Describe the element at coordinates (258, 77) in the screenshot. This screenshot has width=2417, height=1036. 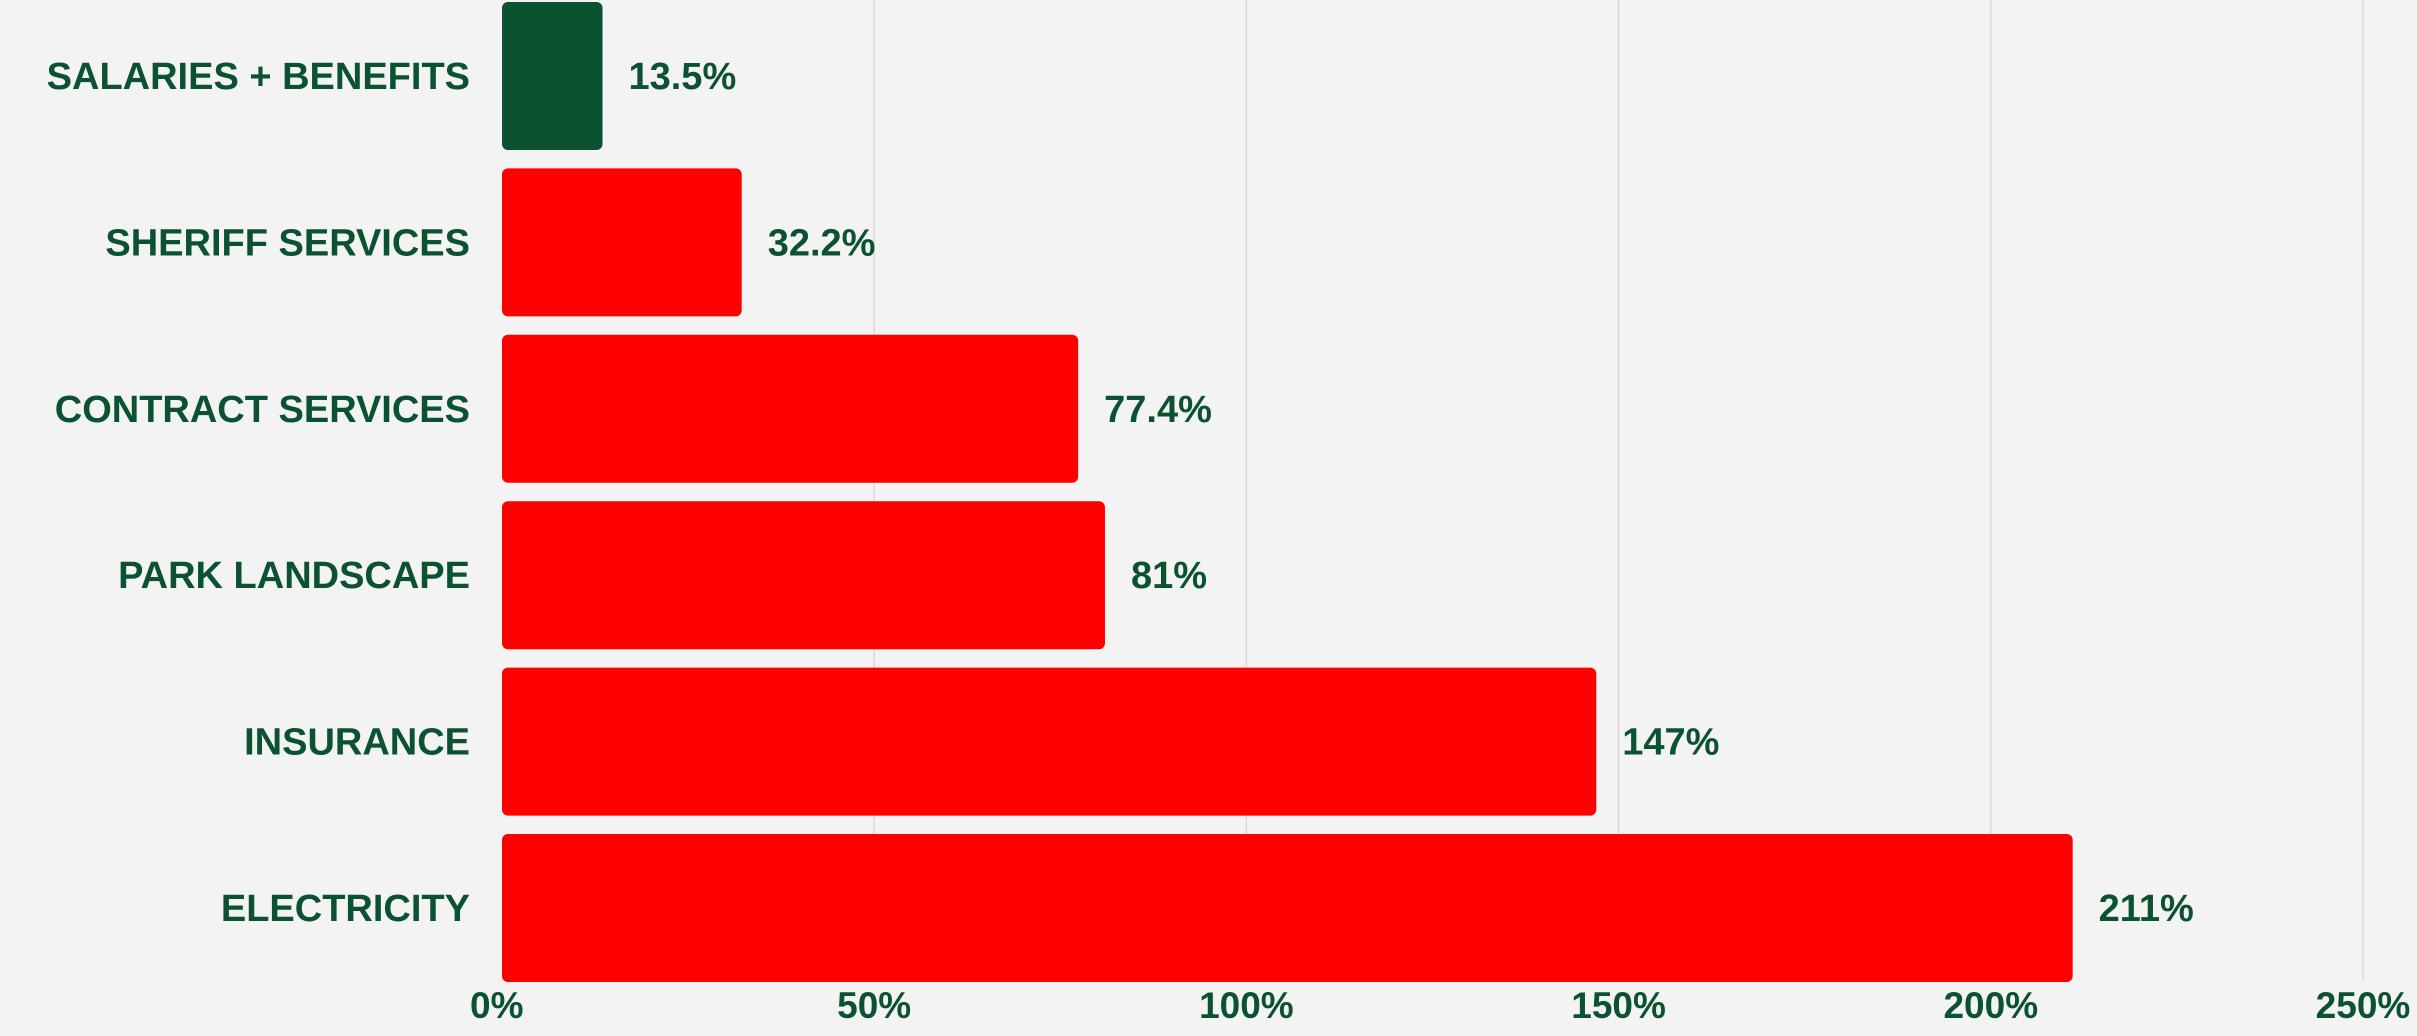
I see `category-label: SALARIES + BENEFITS` at that location.